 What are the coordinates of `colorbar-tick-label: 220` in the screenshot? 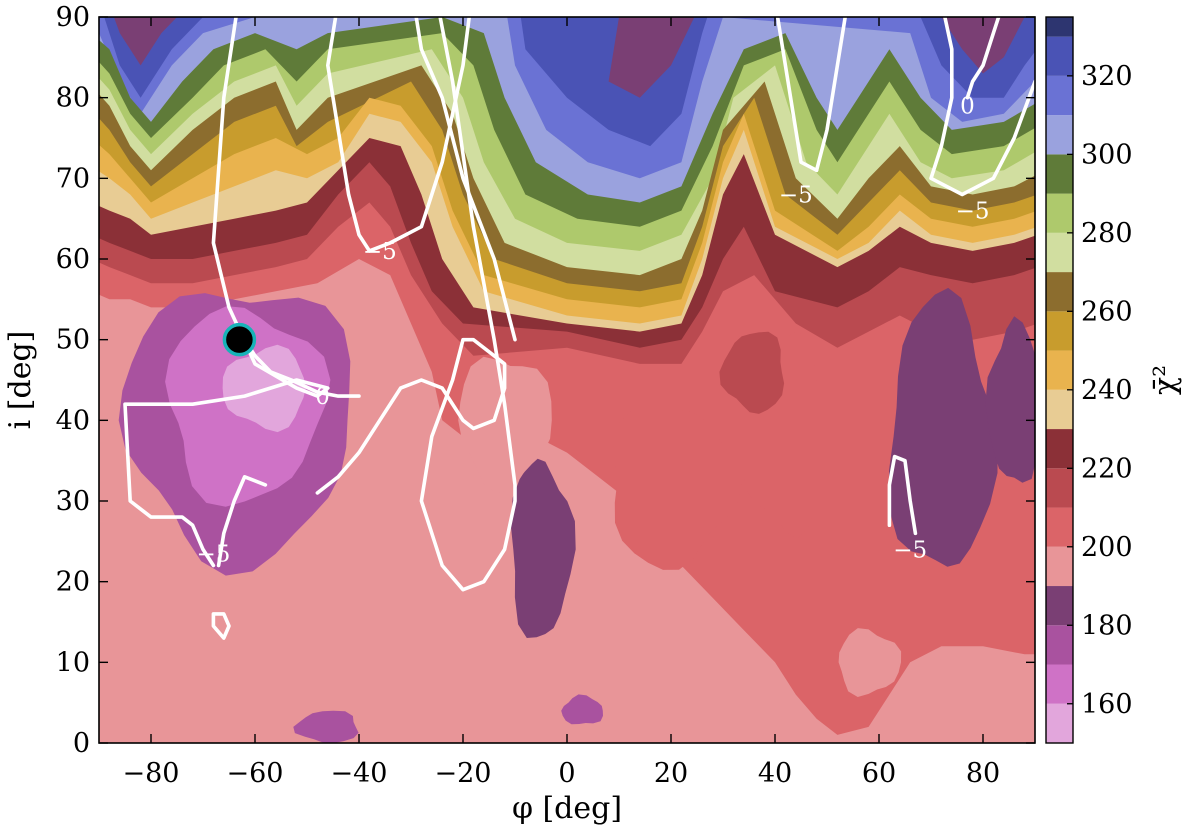 It's located at (1107, 468).